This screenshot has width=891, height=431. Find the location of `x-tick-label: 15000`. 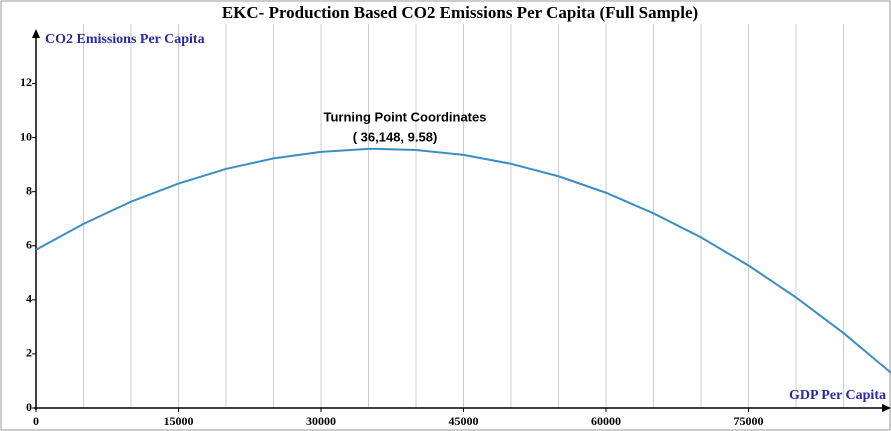

x-tick-label: 15000 is located at coordinates (179, 421).